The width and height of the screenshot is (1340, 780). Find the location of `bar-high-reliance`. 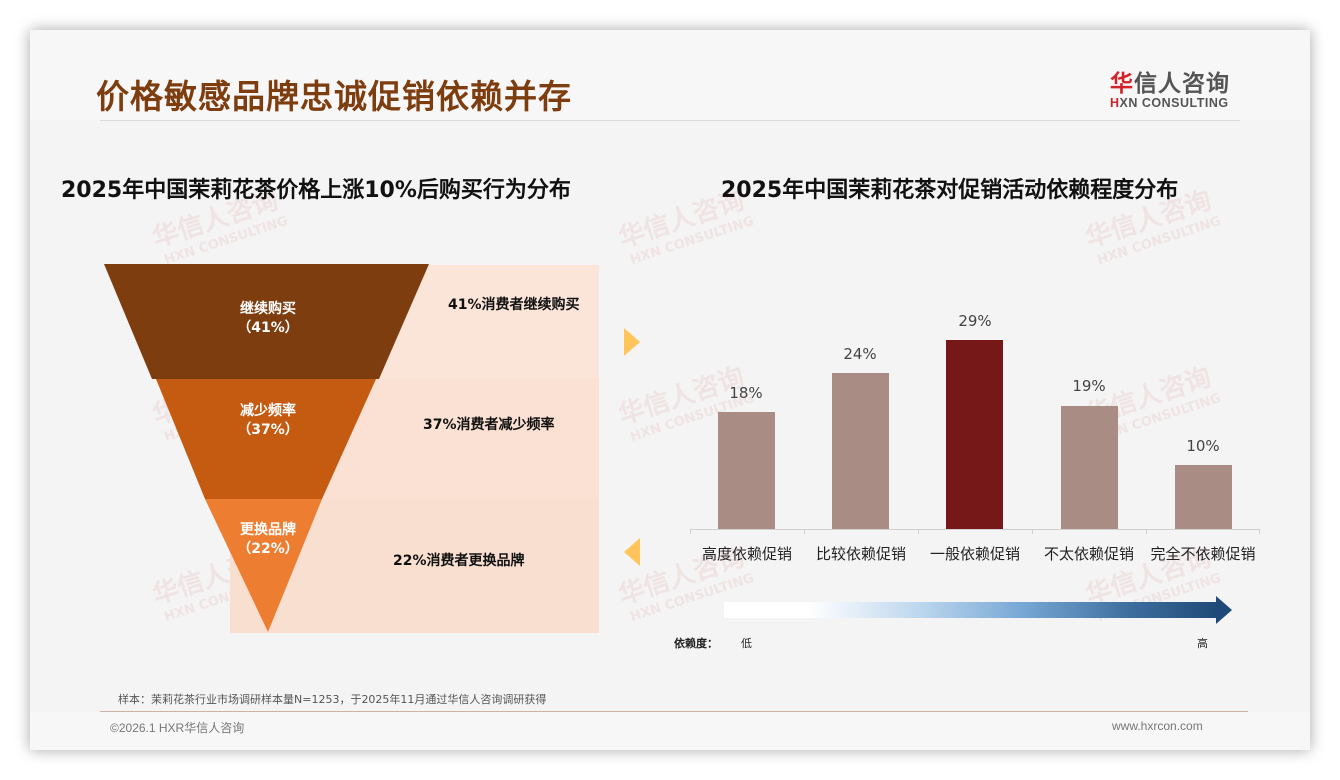

bar-high-reliance is located at coordinates (746, 471).